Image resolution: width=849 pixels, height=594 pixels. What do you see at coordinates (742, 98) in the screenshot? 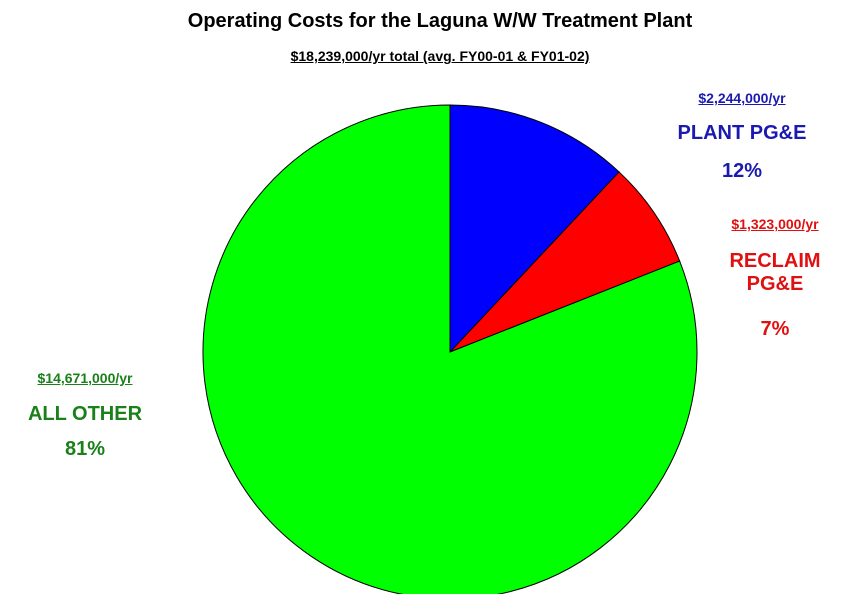
I see `amount-label: $2,244,000/yr` at bounding box center [742, 98].